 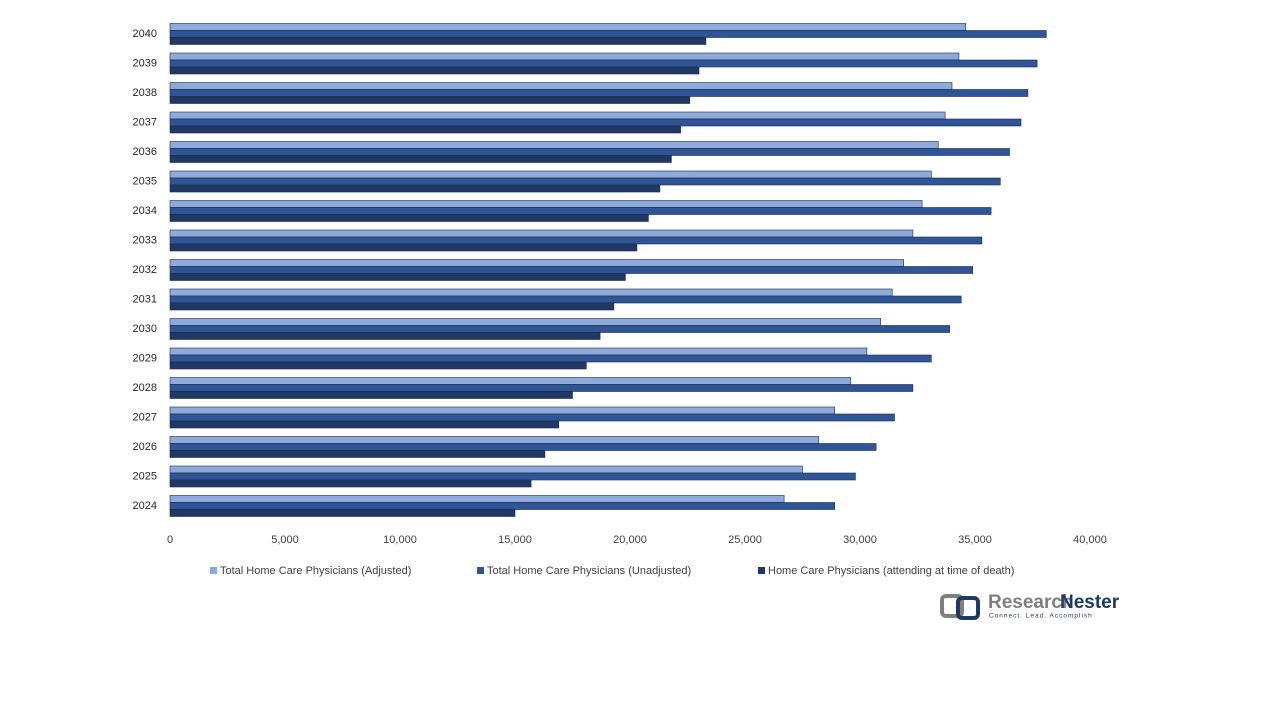 I want to click on x-tick-label: 35,000, so click(x=975, y=540).